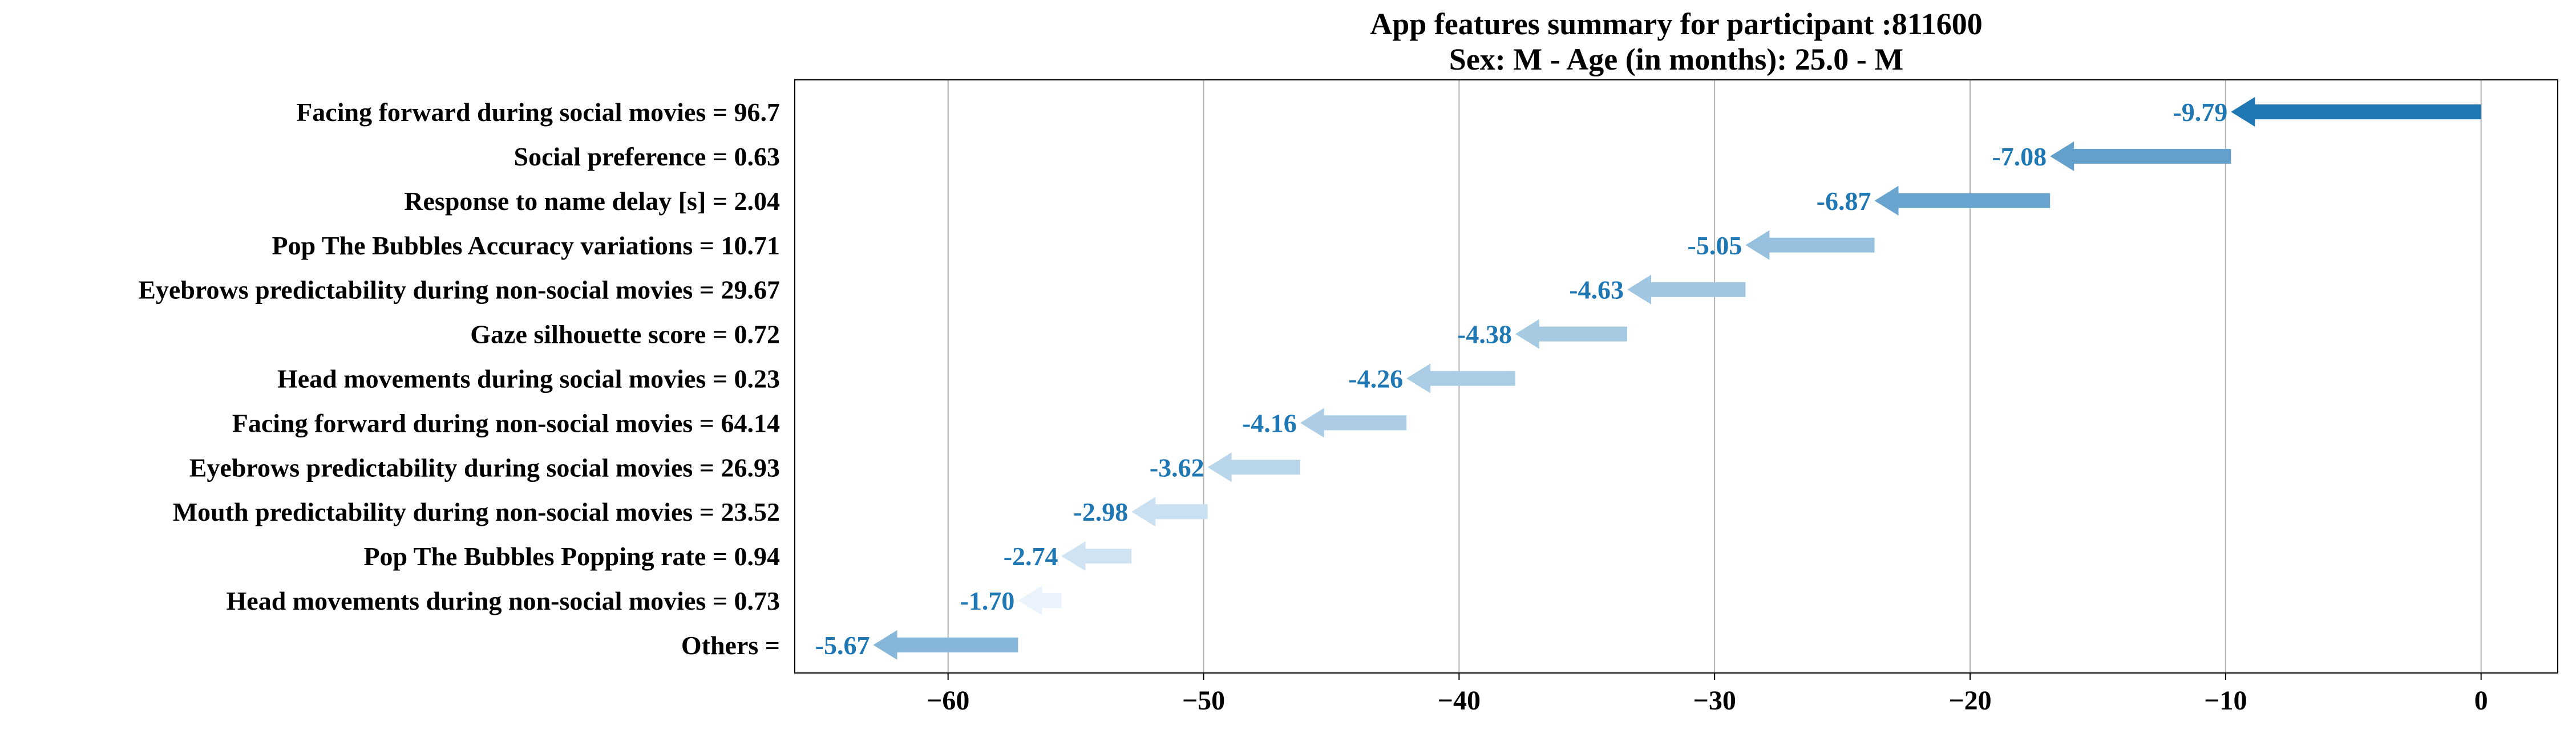 The width and height of the screenshot is (2576, 734). What do you see at coordinates (1484, 335) in the screenshot?
I see `value-label: -4.38` at bounding box center [1484, 335].